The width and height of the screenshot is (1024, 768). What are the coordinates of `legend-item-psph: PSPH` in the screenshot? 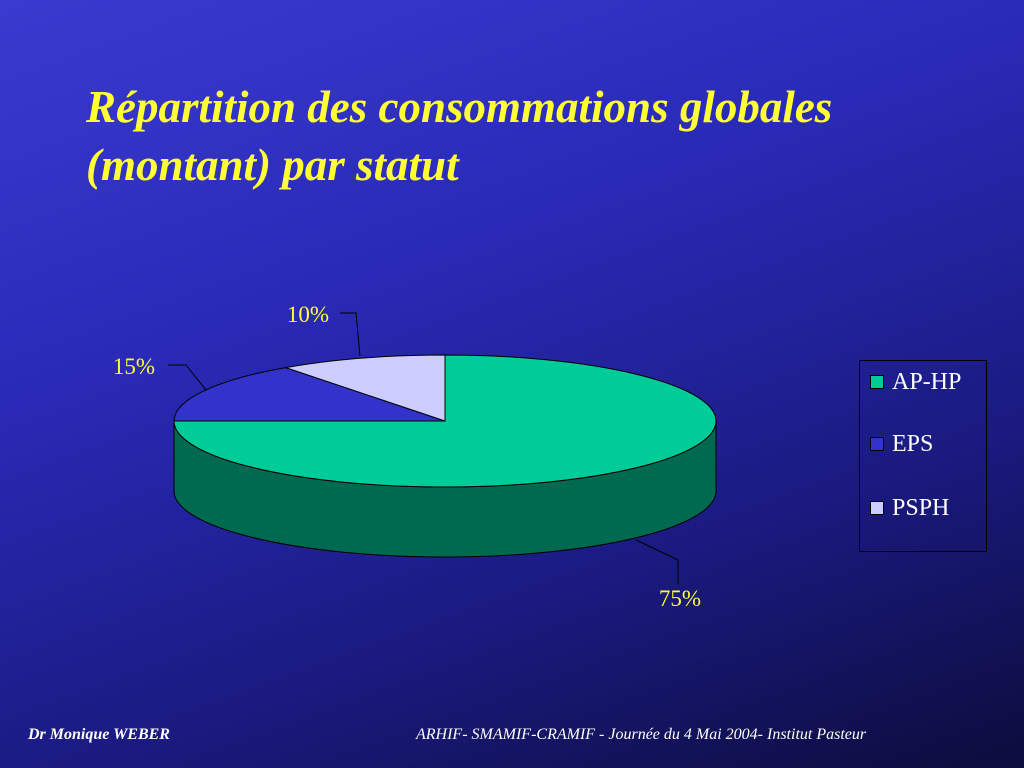 It's located at (909, 508).